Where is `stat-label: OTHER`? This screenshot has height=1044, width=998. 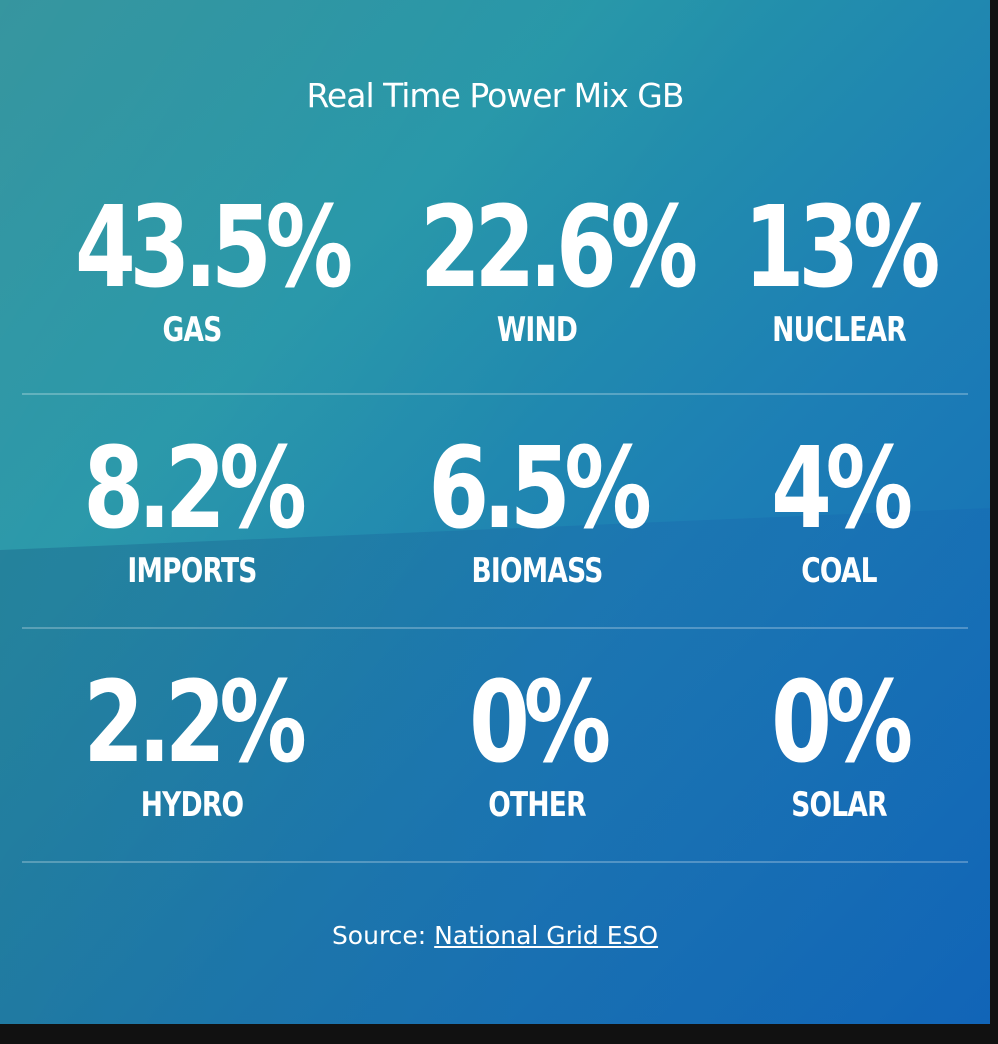
stat-label: OTHER is located at coordinates (537, 805).